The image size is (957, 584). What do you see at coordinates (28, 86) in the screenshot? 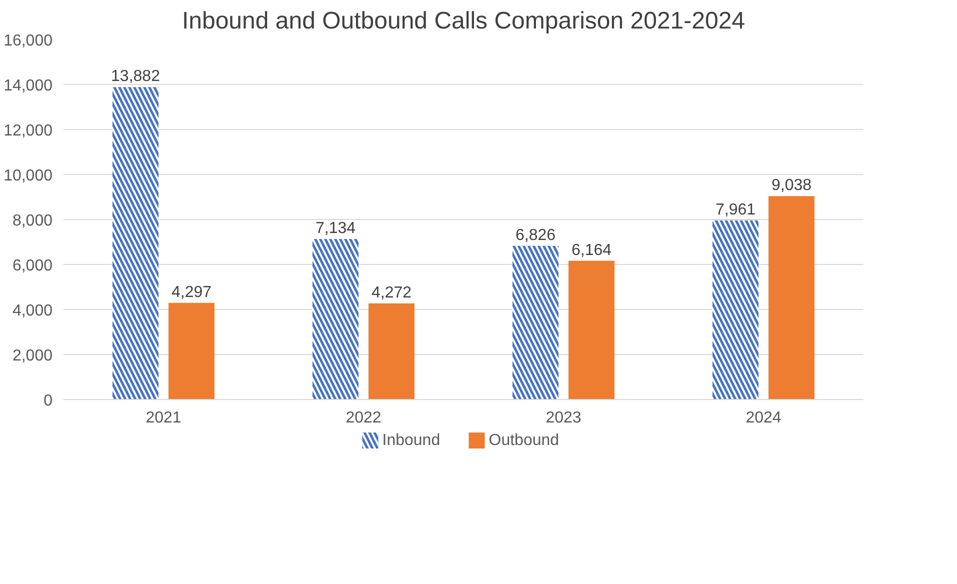
I see `y-tick-label: 14,000` at bounding box center [28, 86].